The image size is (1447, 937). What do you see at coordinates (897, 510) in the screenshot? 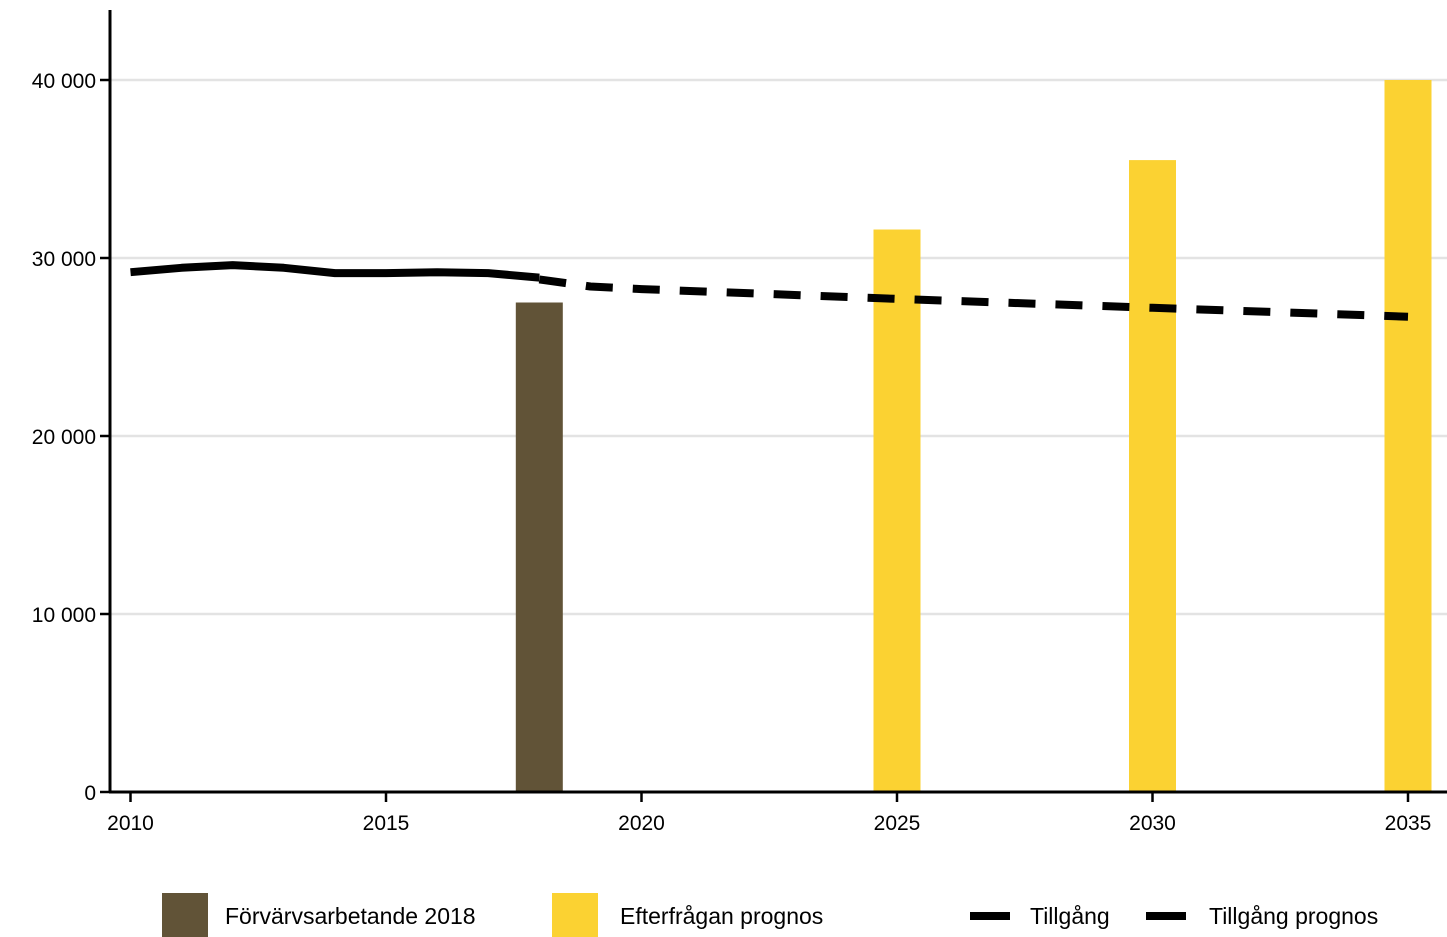
I see `bar-demand-2025` at bounding box center [897, 510].